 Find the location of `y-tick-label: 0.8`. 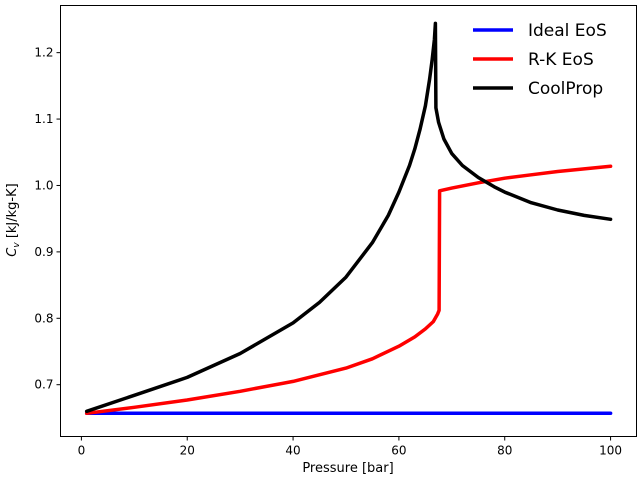

y-tick-label: 0.8 is located at coordinates (43, 318).